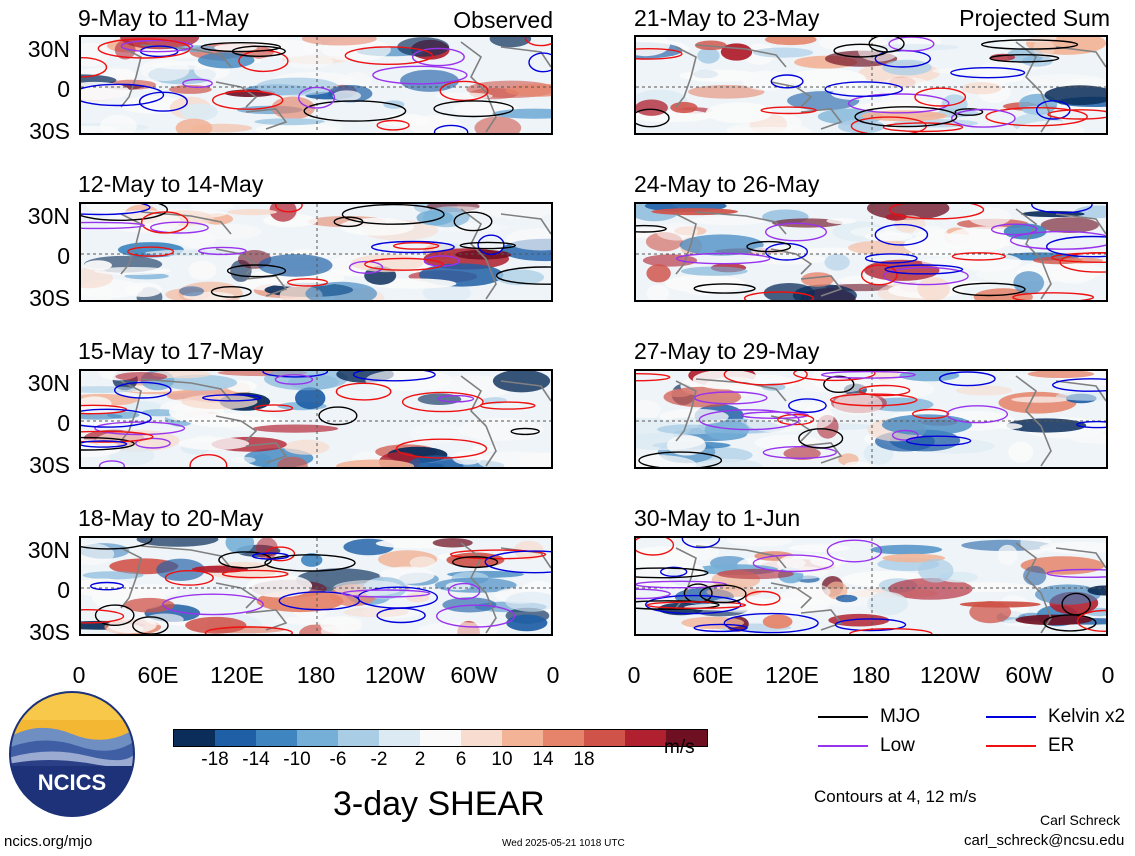  What do you see at coordinates (900, 716) in the screenshot?
I see `legend-label-mjo: MJO` at bounding box center [900, 716].